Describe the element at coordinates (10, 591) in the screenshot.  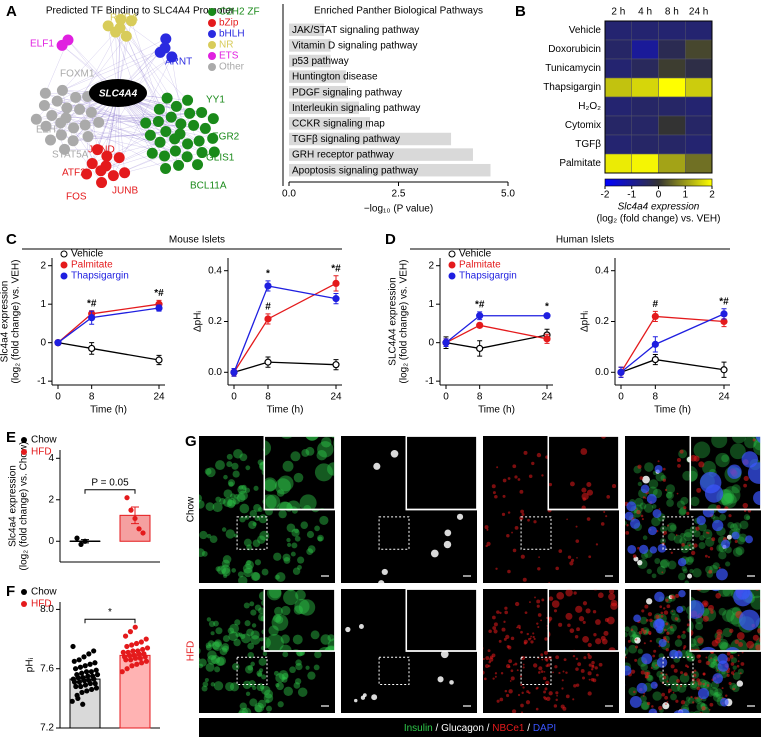
I see `panel-letter: F` at that location.